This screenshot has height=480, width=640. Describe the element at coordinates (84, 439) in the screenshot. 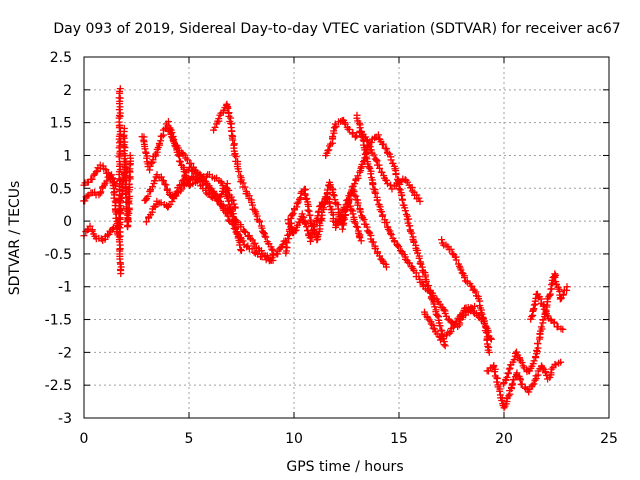

I see `x-tick-label: 0` at that location.